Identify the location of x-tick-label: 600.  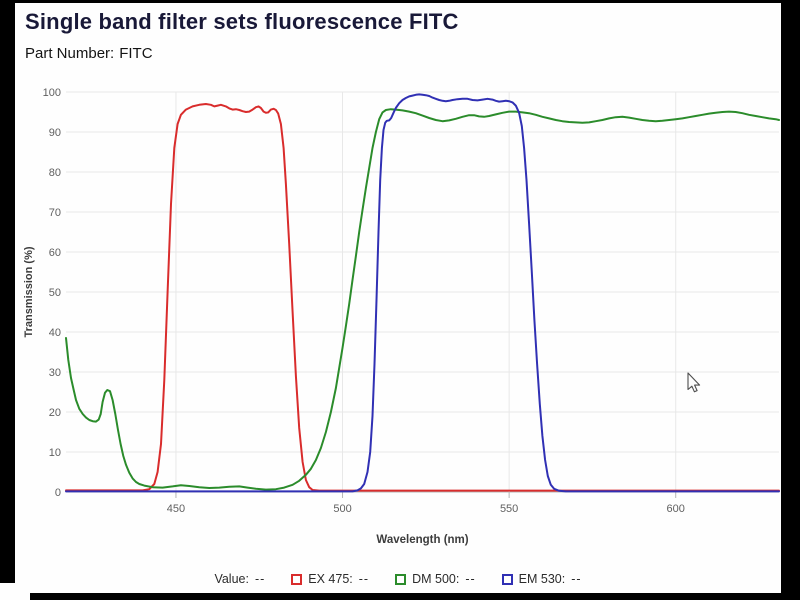
(676, 509).